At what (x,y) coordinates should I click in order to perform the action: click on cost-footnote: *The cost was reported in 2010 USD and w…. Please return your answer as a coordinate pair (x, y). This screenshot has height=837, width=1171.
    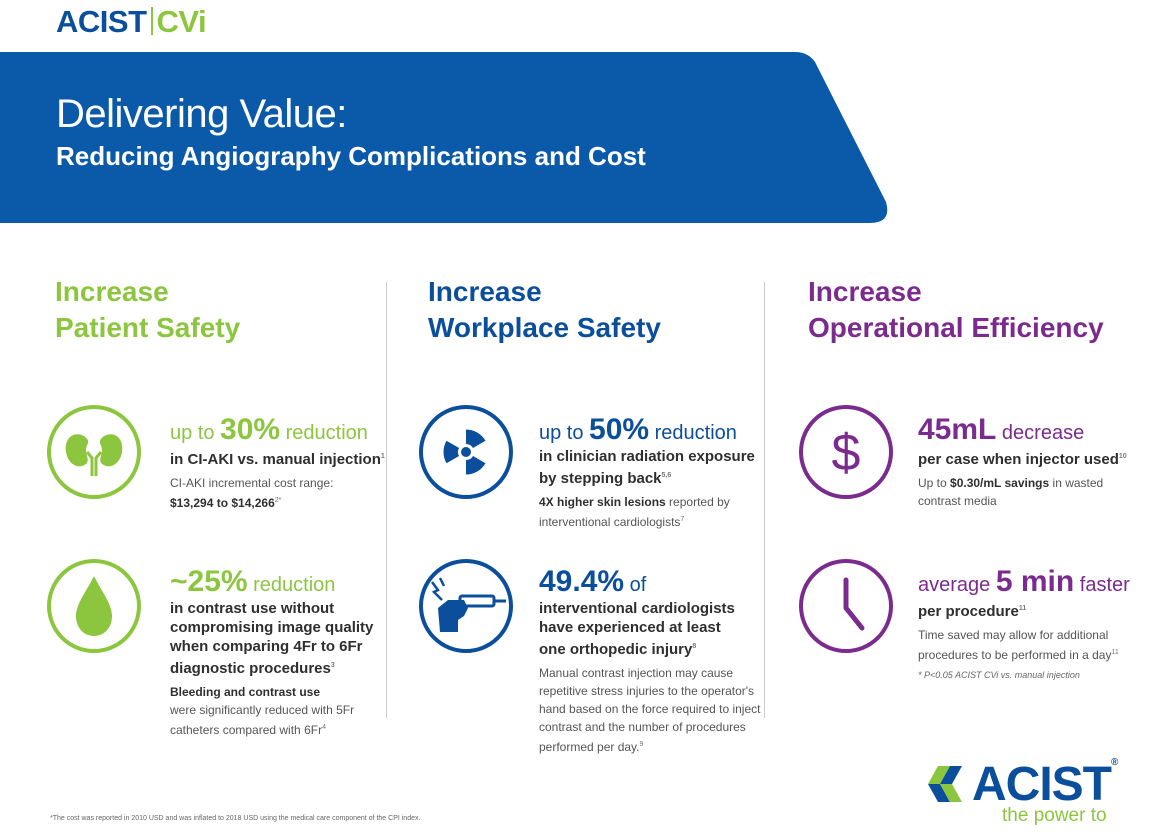
    Looking at the image, I should click on (235, 818).